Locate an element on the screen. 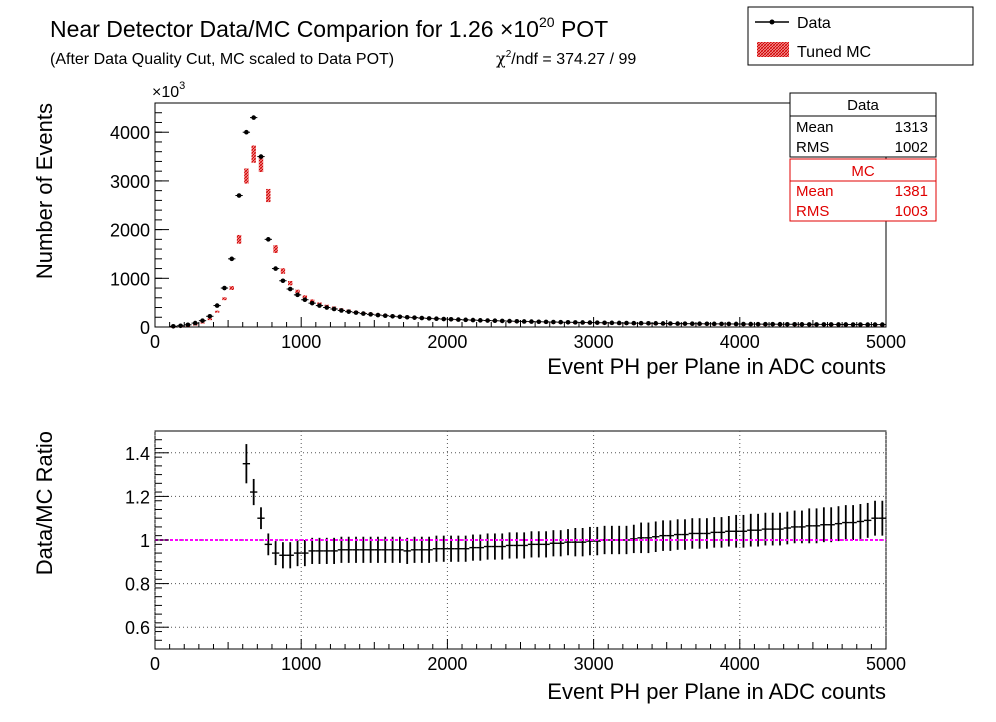  legend-mc-swatch is located at coordinates (773, 49).